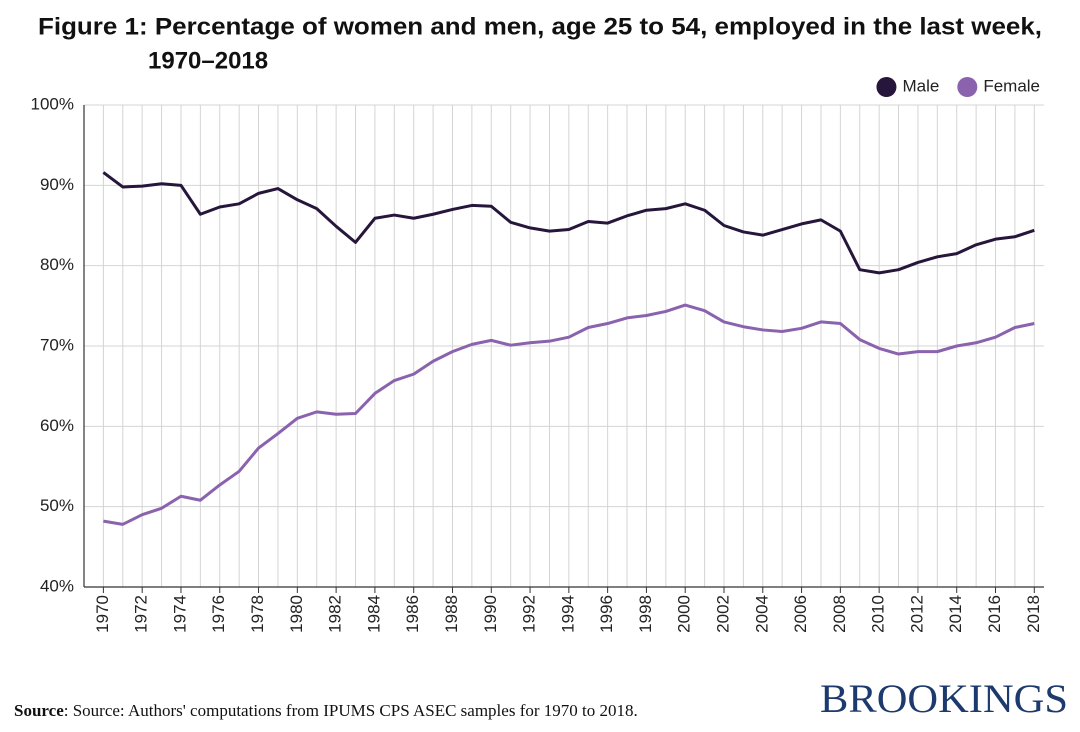 The height and width of the screenshot is (732, 1080). Describe the element at coordinates (916, 614) in the screenshot. I see `x-tick-label: 2012` at that location.